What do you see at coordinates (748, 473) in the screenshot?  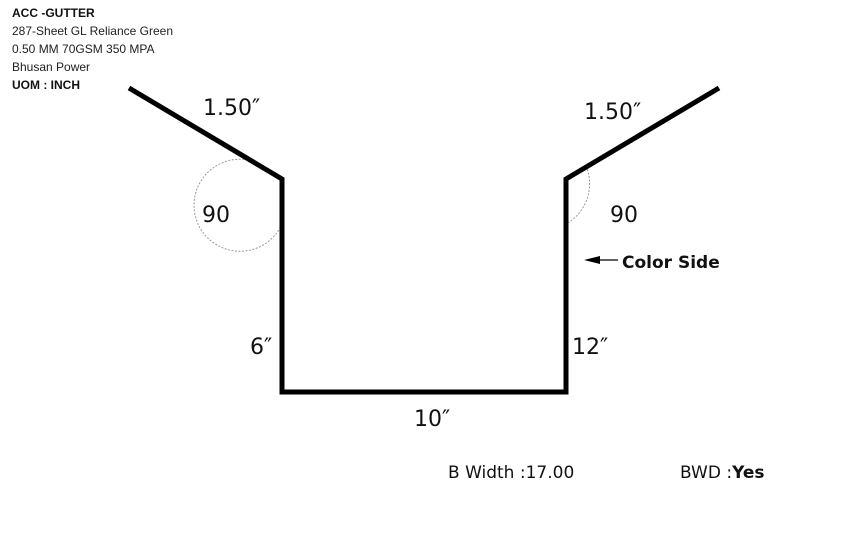 I see `bwd-value: Yes` at bounding box center [748, 473].